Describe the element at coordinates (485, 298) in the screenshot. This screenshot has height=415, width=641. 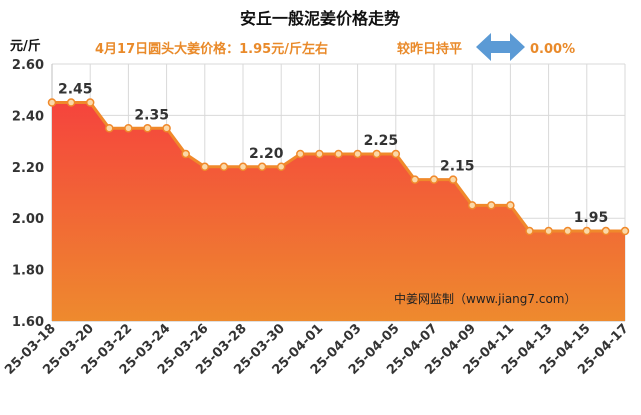
I see `watermark: 中姜网监制（www.jiang7.com）` at that location.